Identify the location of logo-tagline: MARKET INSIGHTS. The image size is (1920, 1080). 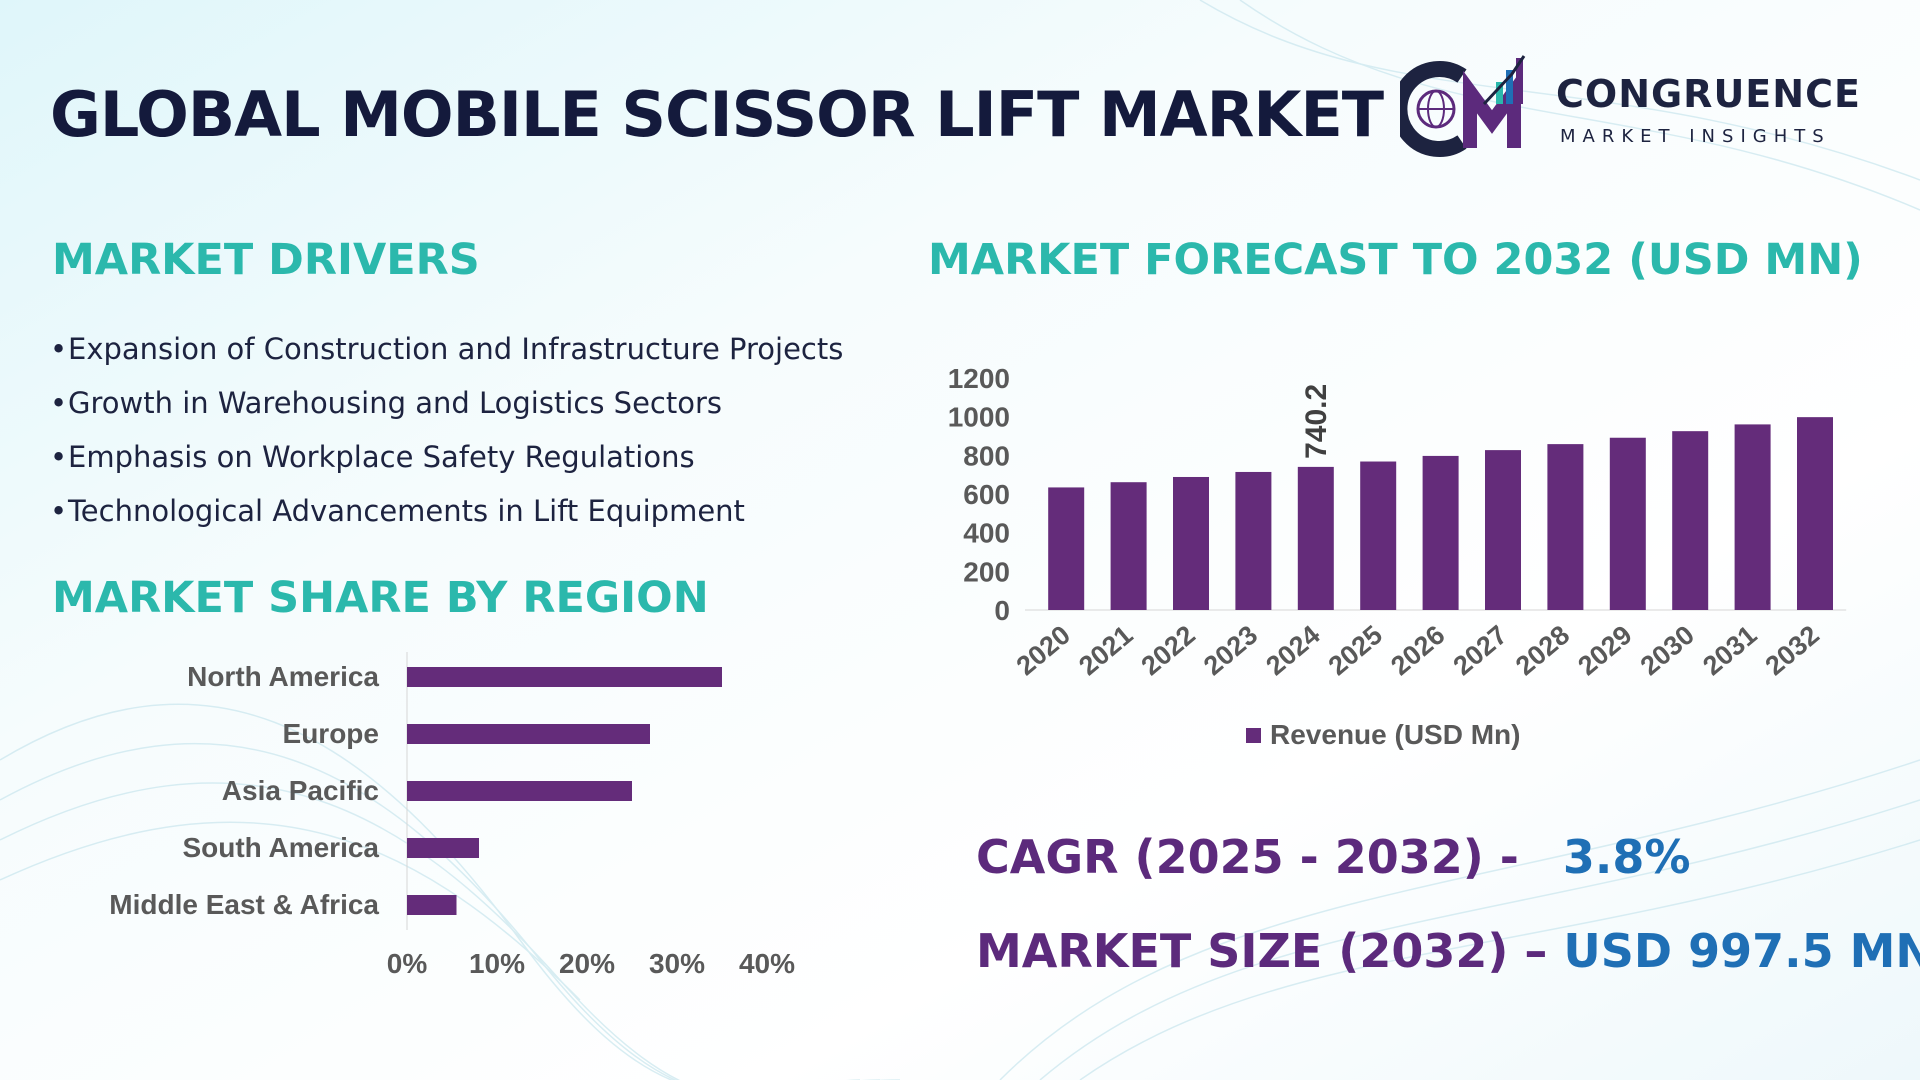
(1695, 136).